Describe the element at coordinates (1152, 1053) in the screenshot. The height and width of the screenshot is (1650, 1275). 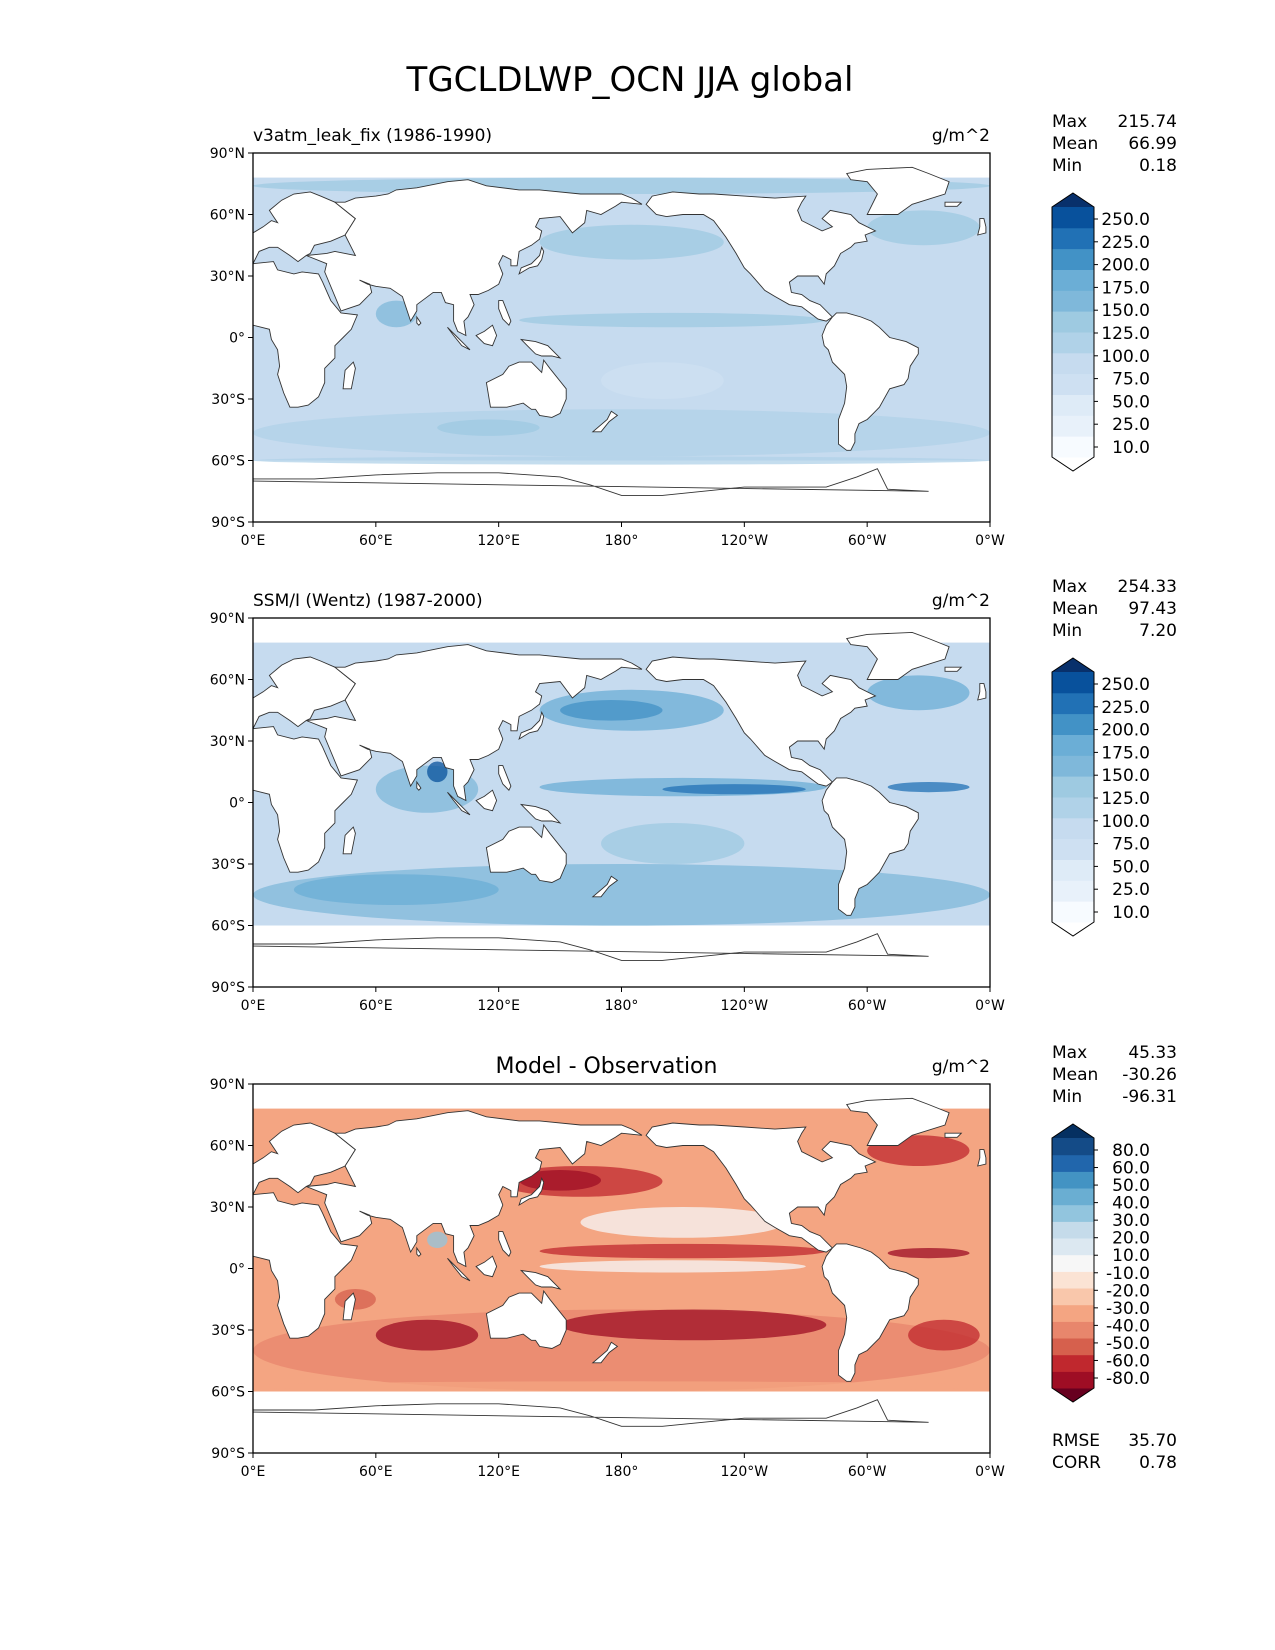
I see `stat-value: 45.33` at that location.